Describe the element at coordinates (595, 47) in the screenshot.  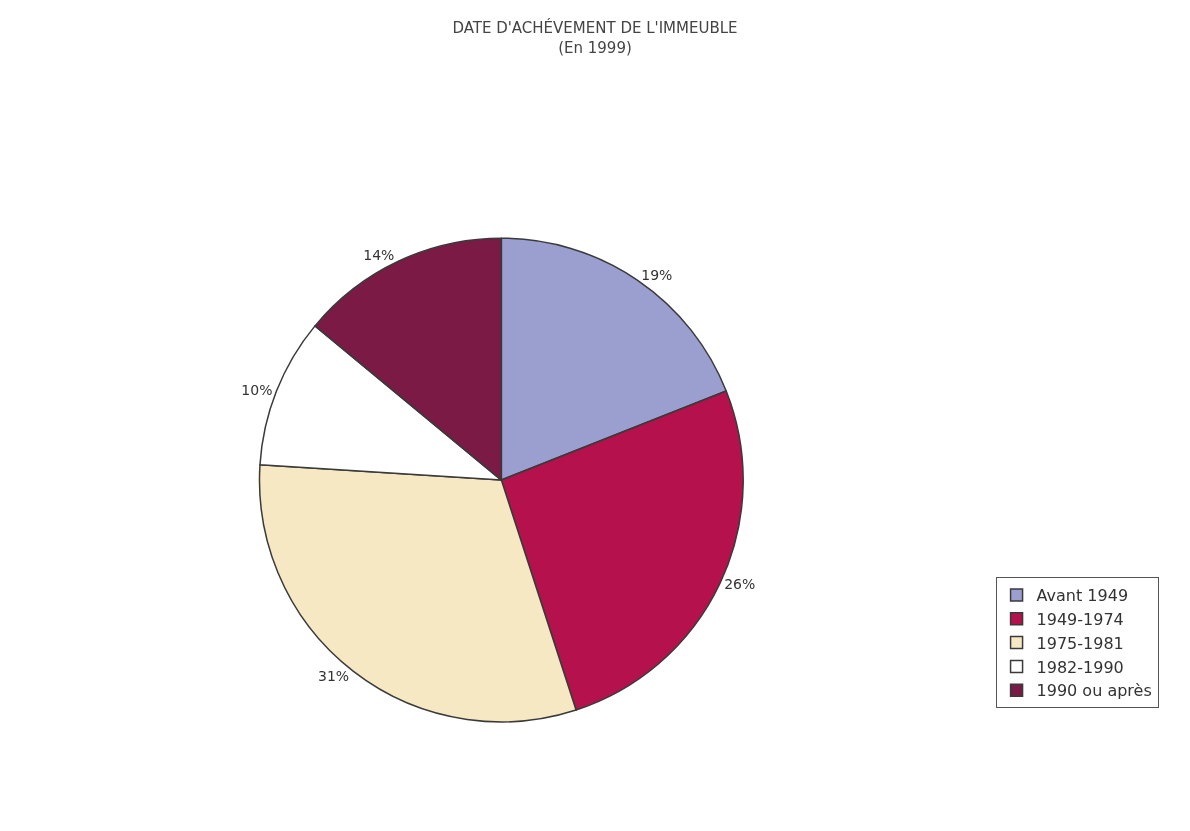
I see `chart-subtitle: (En 1999)` at that location.